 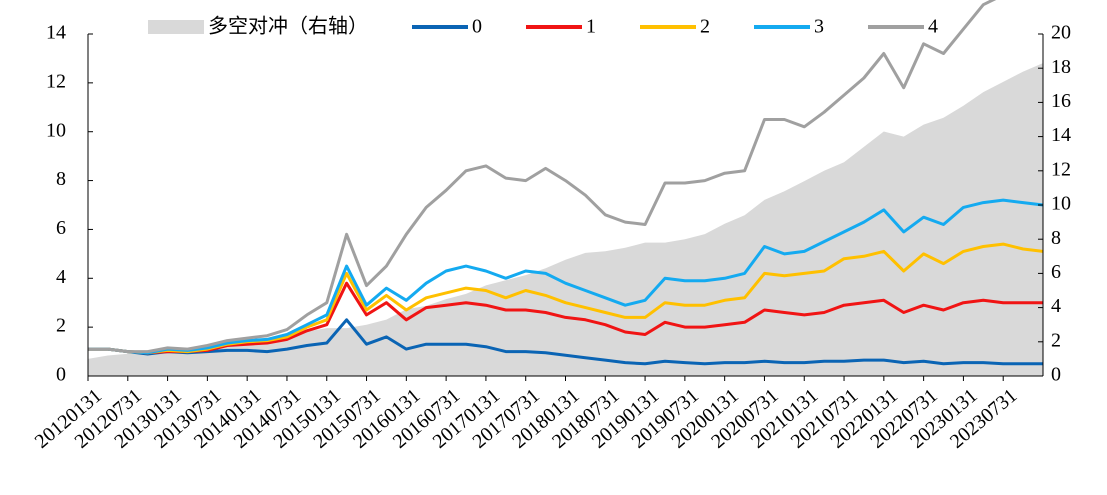 What do you see at coordinates (61, 326) in the screenshot?
I see `y-tick-label: 2` at bounding box center [61, 326].